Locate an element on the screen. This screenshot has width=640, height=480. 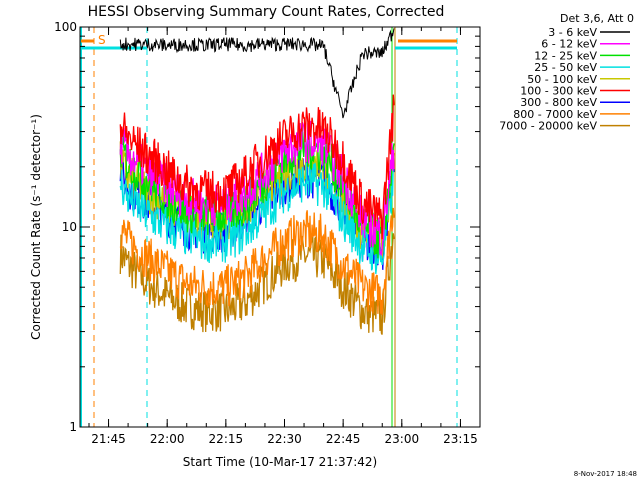
x-tick-label: 22:45 is located at coordinates (343, 439).